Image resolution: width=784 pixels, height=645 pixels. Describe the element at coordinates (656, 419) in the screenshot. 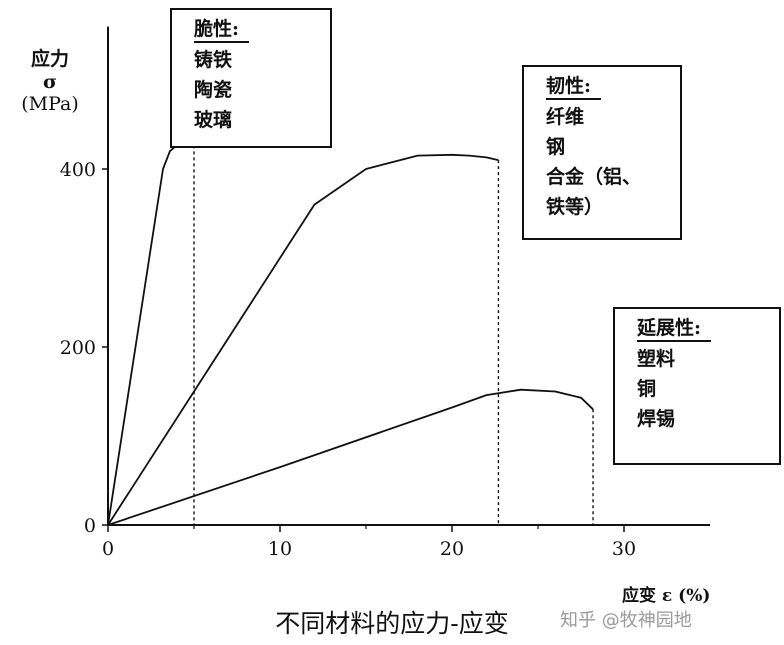

I see `annotation-item: 焊锡` at that location.